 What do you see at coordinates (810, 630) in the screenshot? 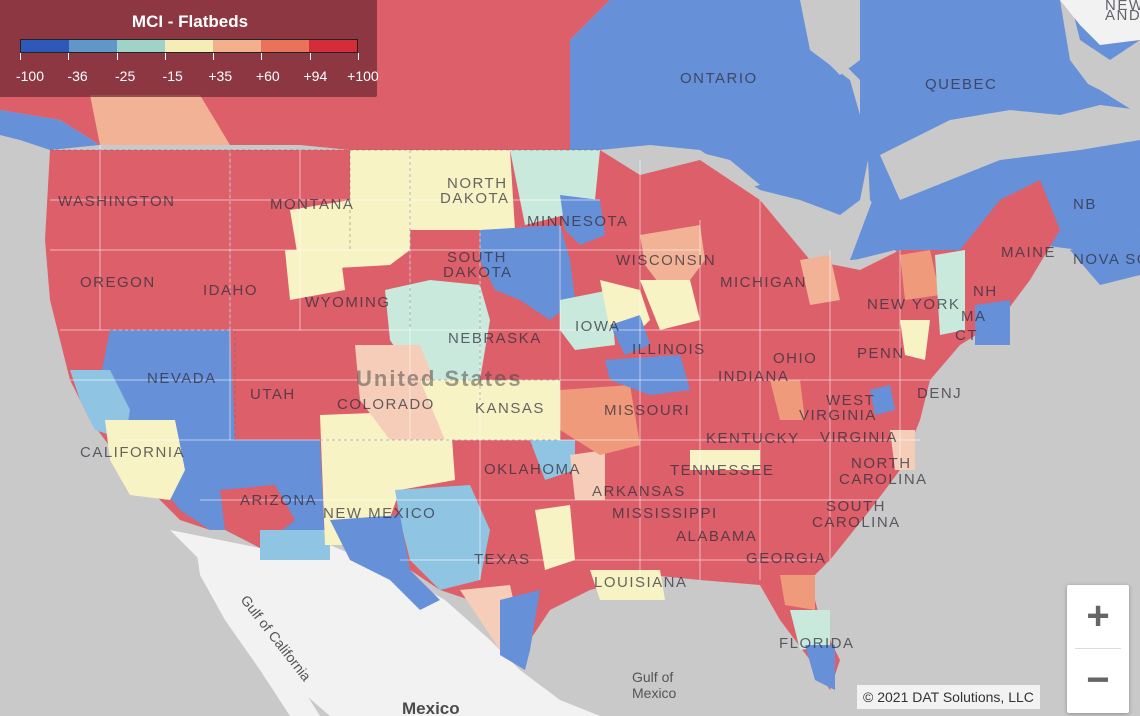
I see `region-fl-teal` at bounding box center [810, 630].